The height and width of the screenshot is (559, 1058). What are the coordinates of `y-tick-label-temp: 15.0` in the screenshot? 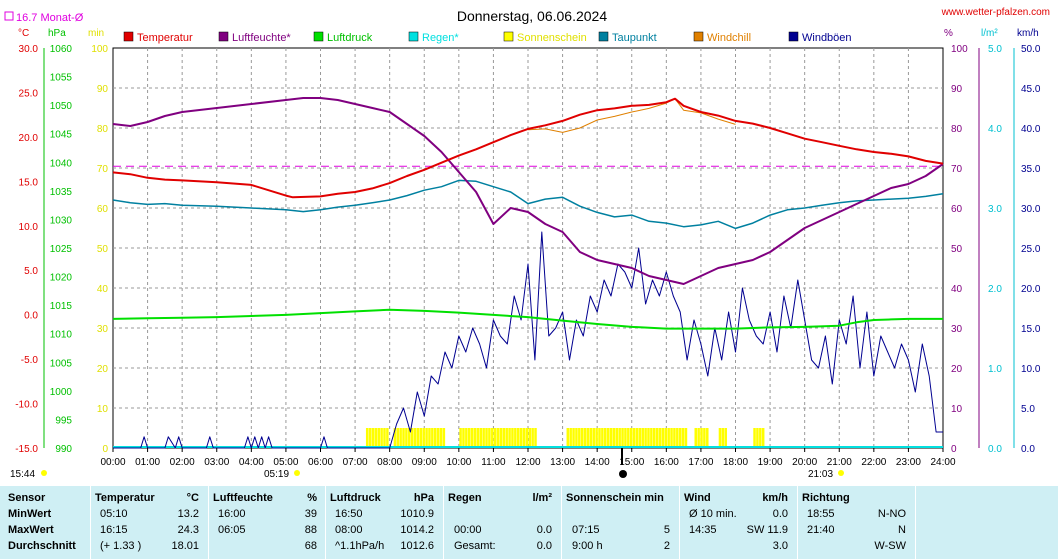 It's located at (29, 182).